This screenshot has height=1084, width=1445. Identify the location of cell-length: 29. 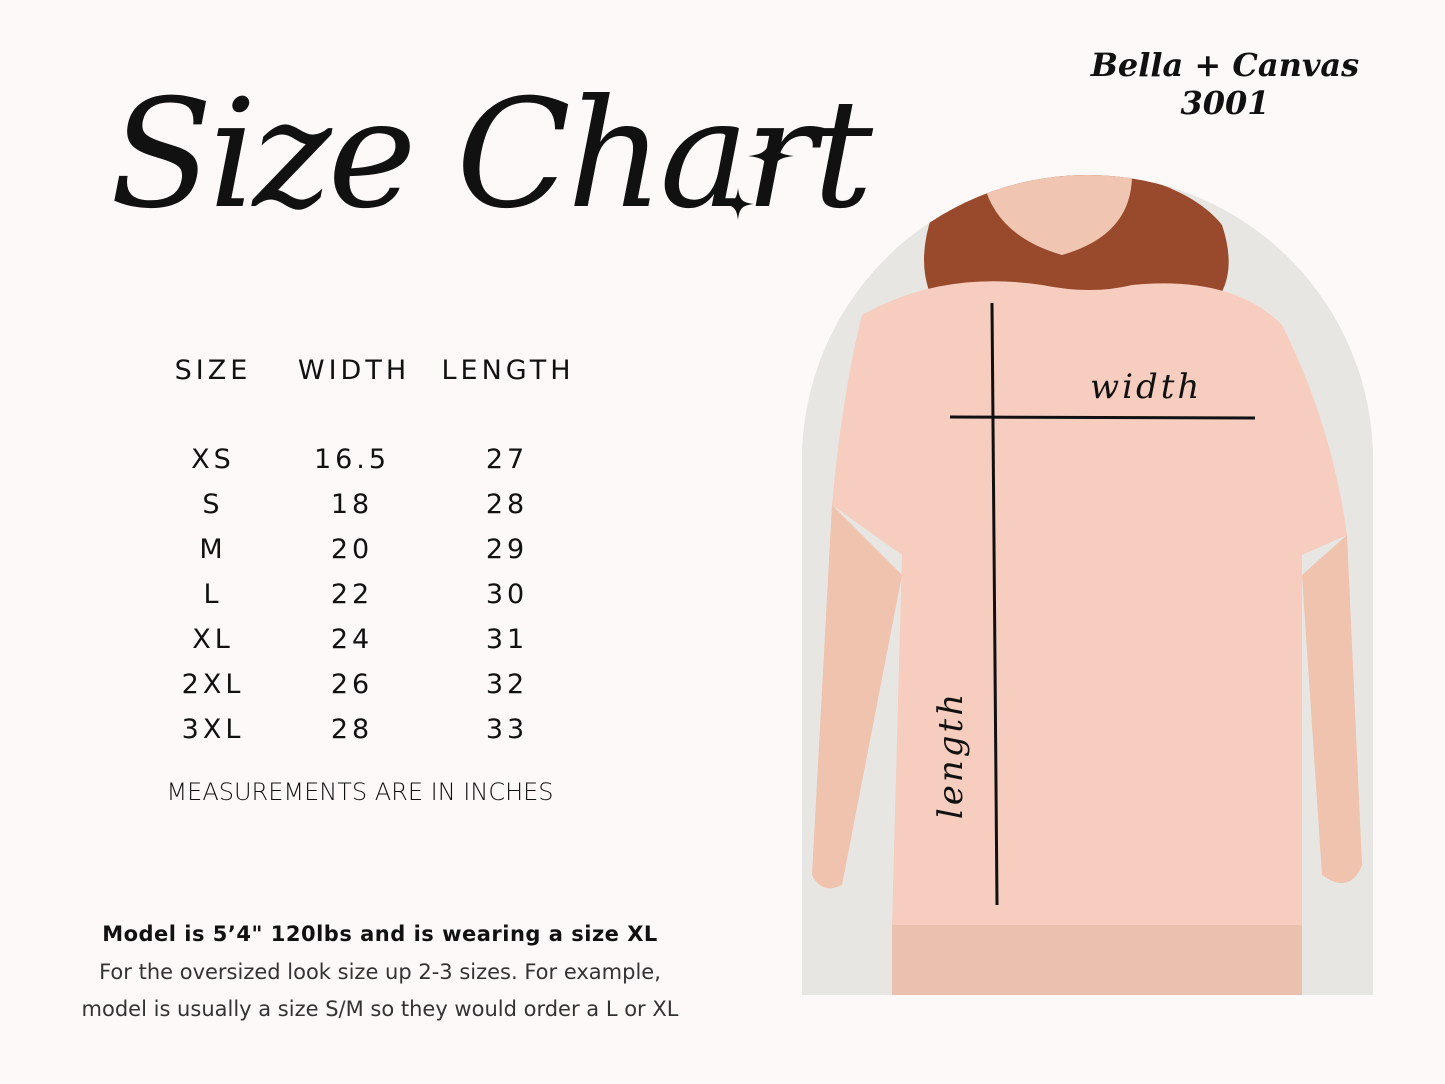
(507, 549).